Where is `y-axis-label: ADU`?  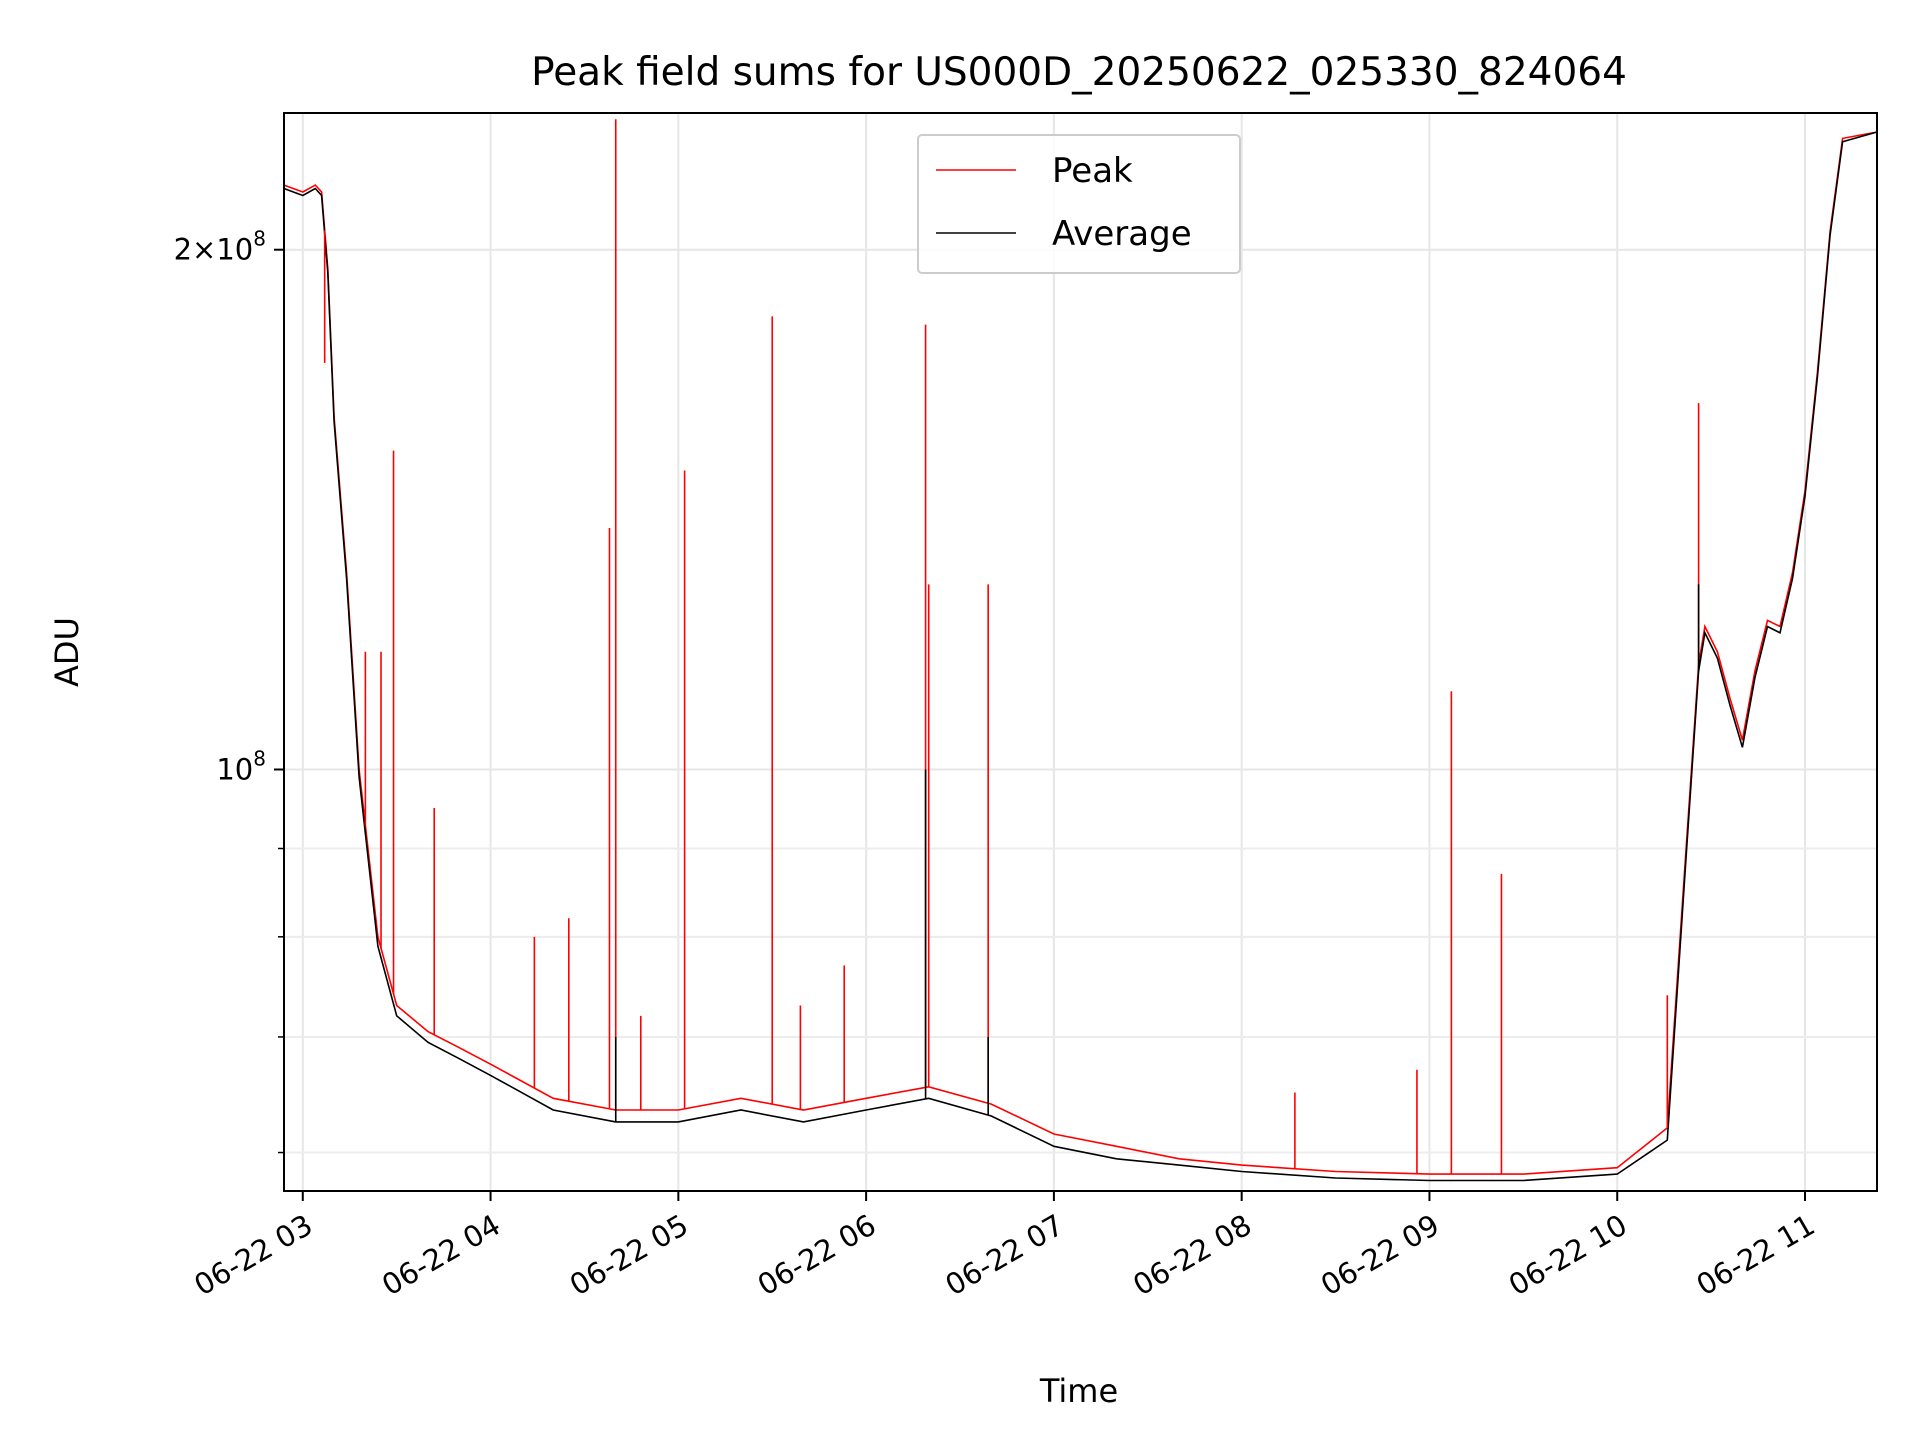 y-axis-label: ADU is located at coordinates (67, 652).